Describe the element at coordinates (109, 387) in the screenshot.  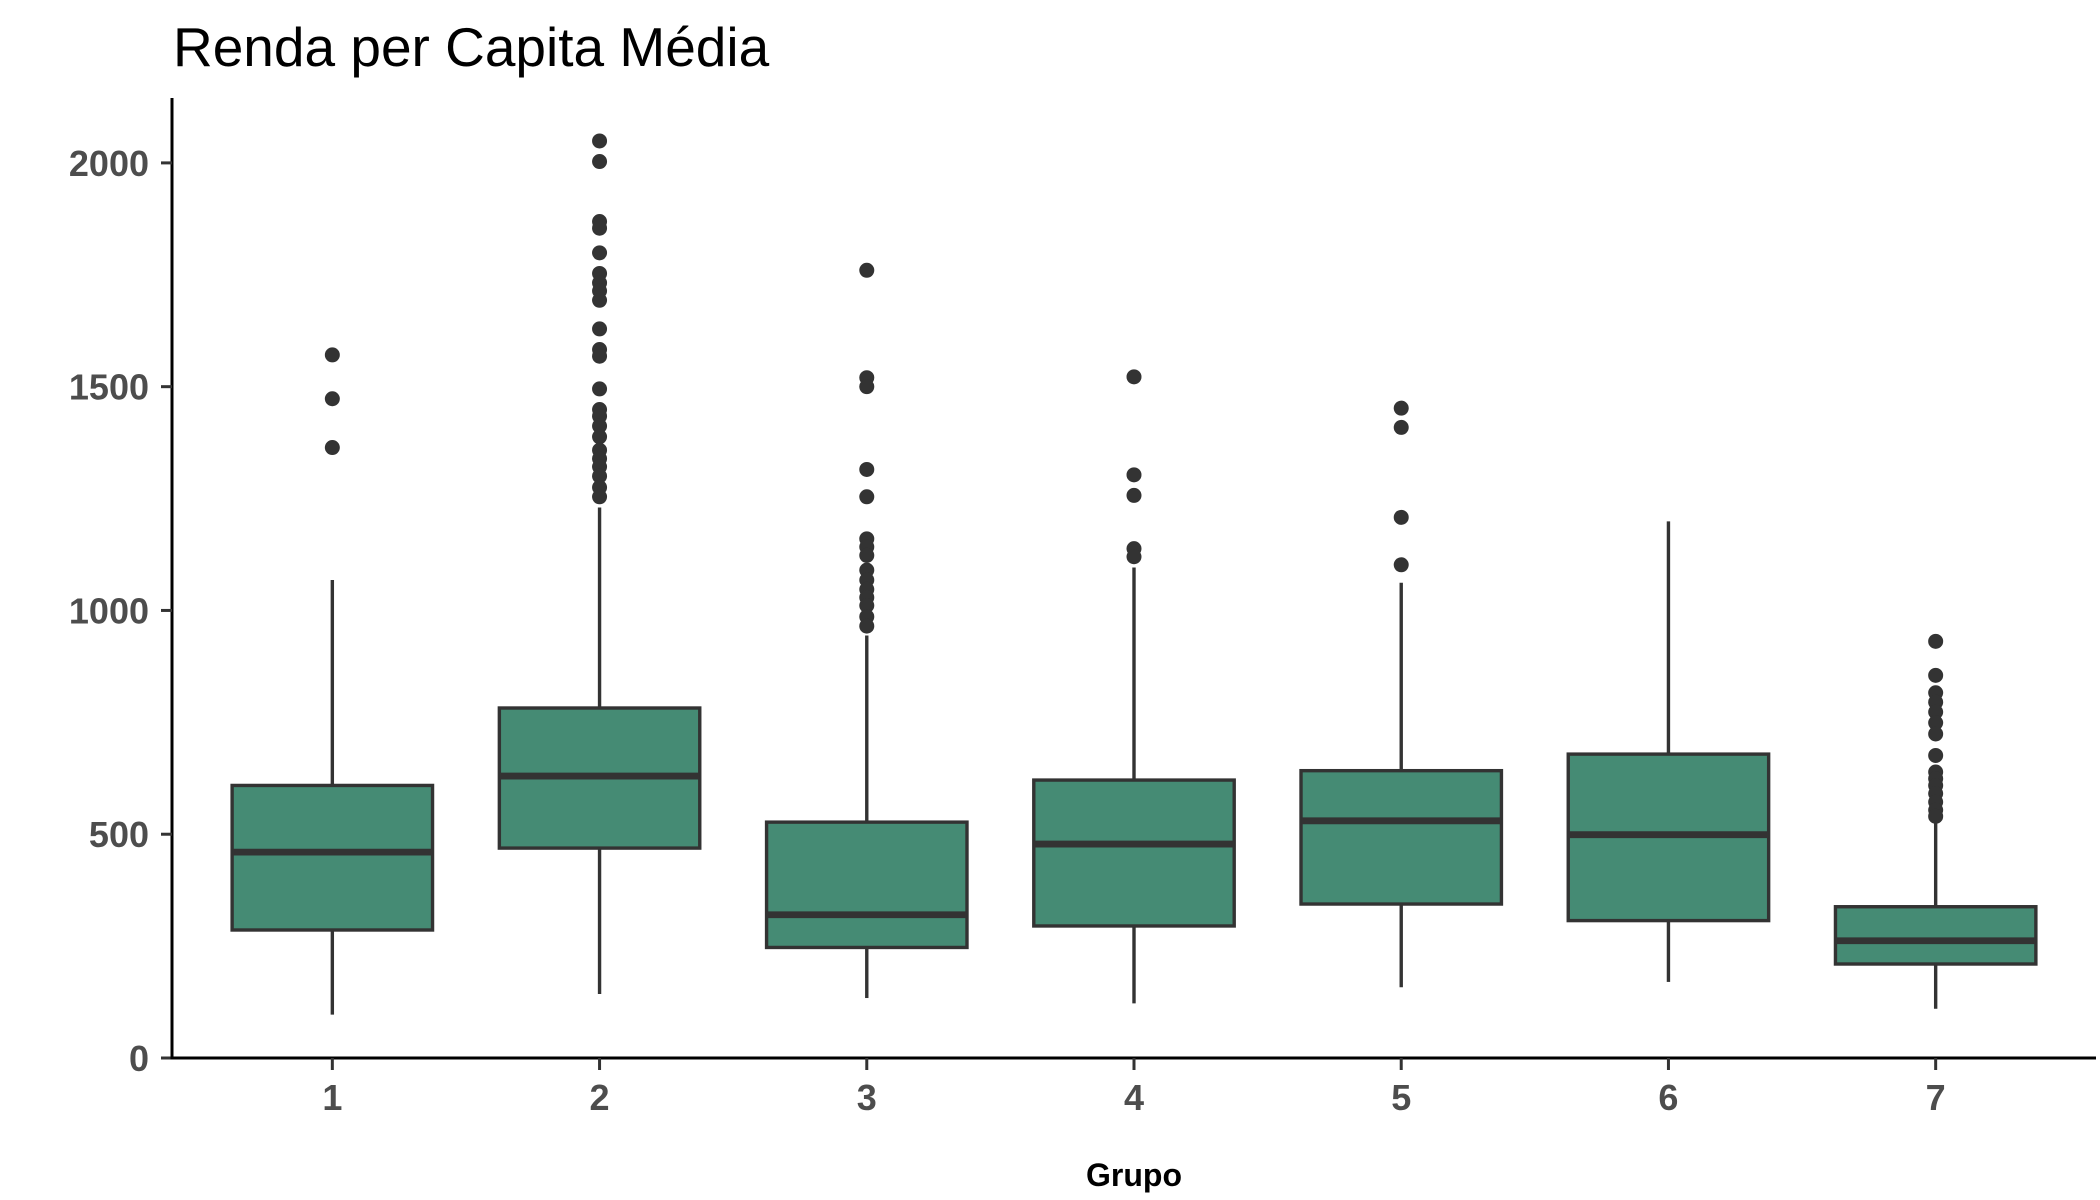
I see `y-tick-label: 1500` at that location.